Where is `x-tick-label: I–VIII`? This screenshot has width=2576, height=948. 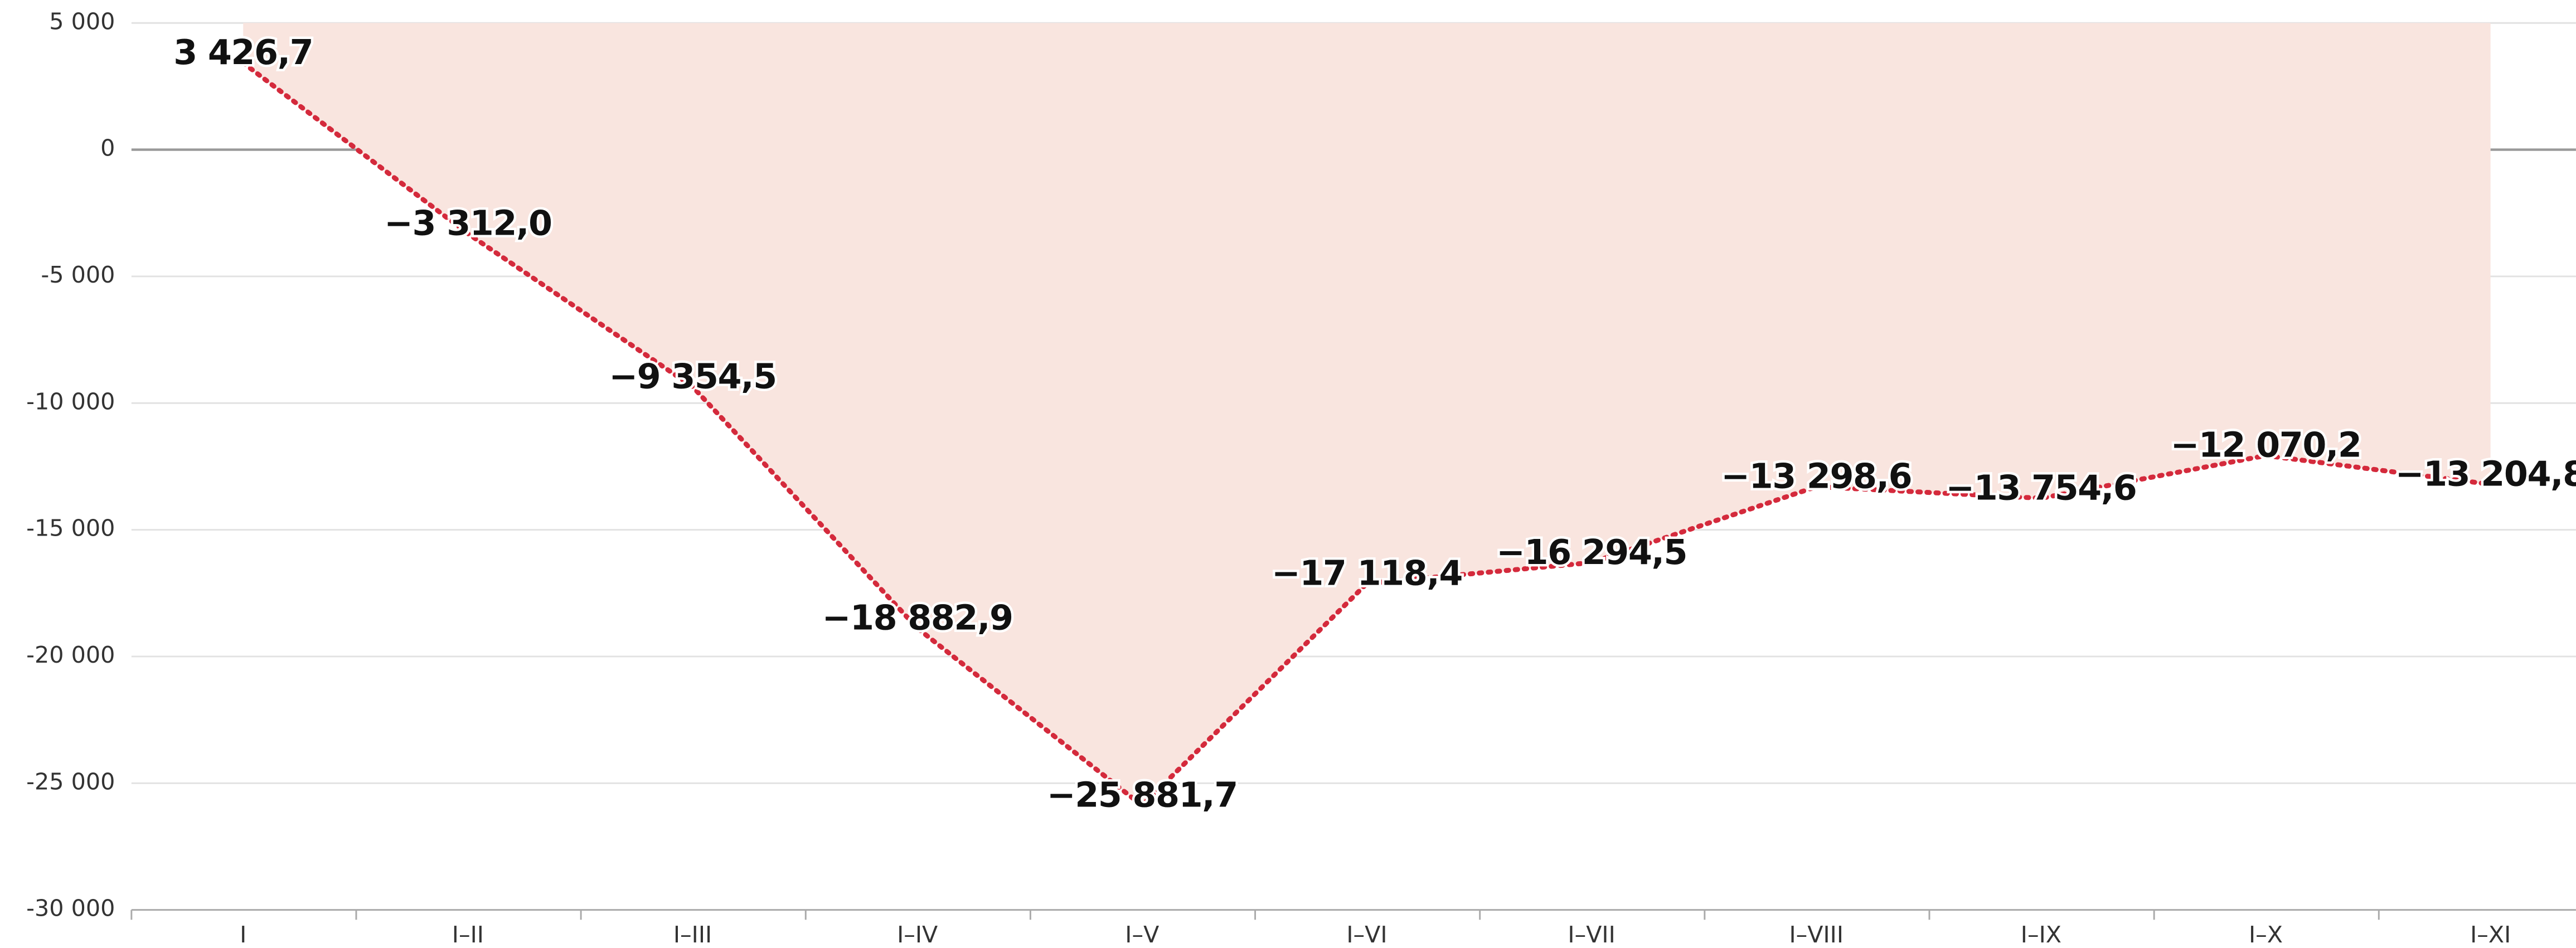 x-tick-label: I–VIII is located at coordinates (1816, 934).